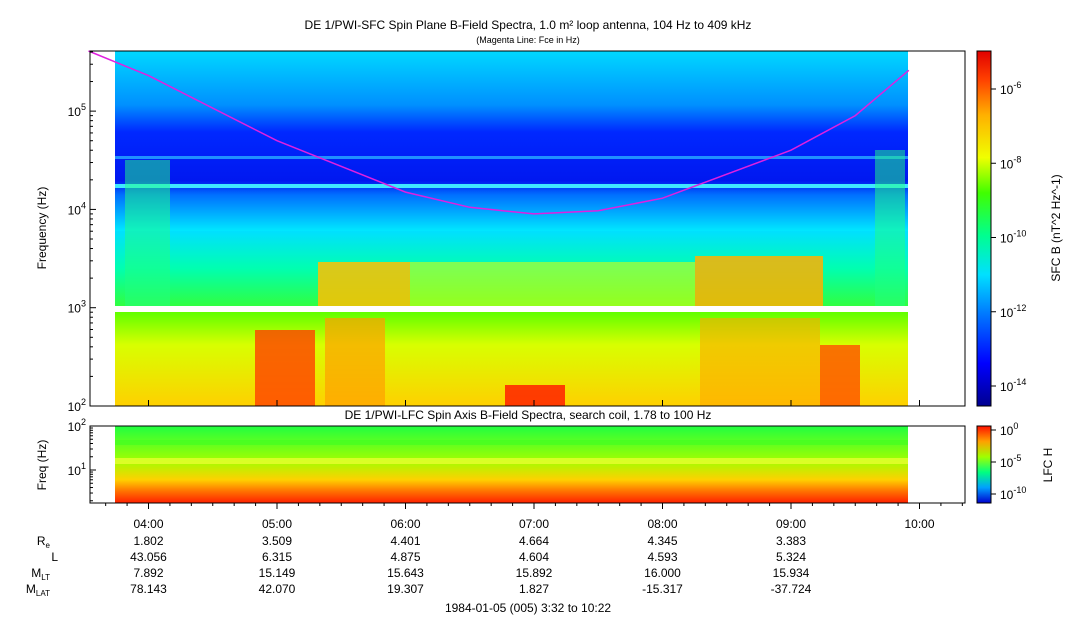  Describe the element at coordinates (405, 589) in the screenshot. I see `ephemeris-value: 19.307` at that location.